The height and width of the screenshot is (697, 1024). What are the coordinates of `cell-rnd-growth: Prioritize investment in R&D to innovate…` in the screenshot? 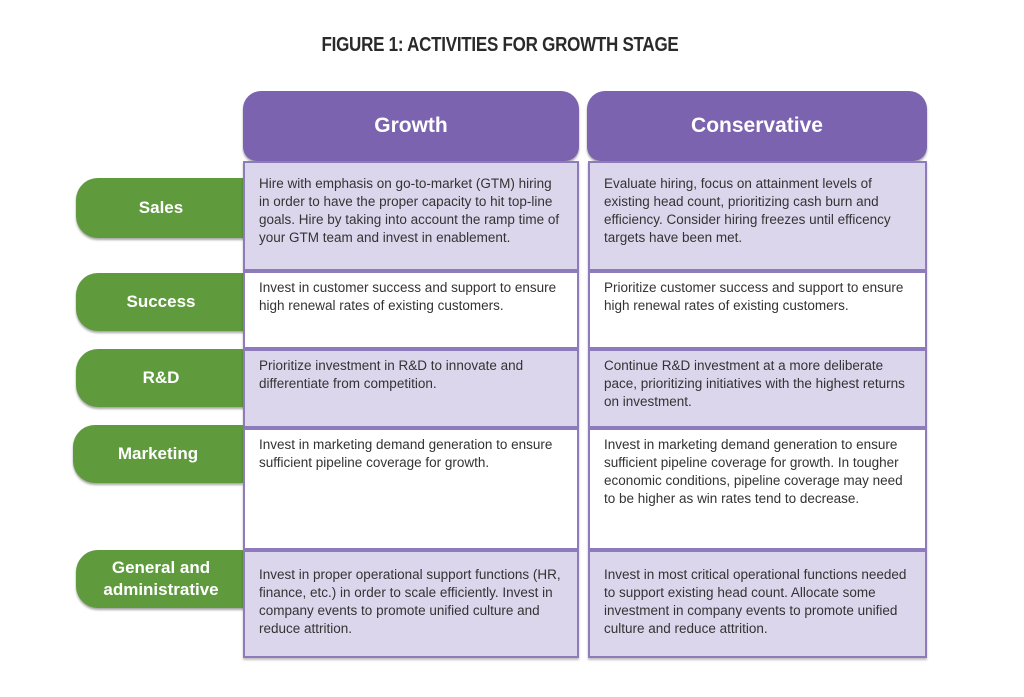 It's located at (411, 388).